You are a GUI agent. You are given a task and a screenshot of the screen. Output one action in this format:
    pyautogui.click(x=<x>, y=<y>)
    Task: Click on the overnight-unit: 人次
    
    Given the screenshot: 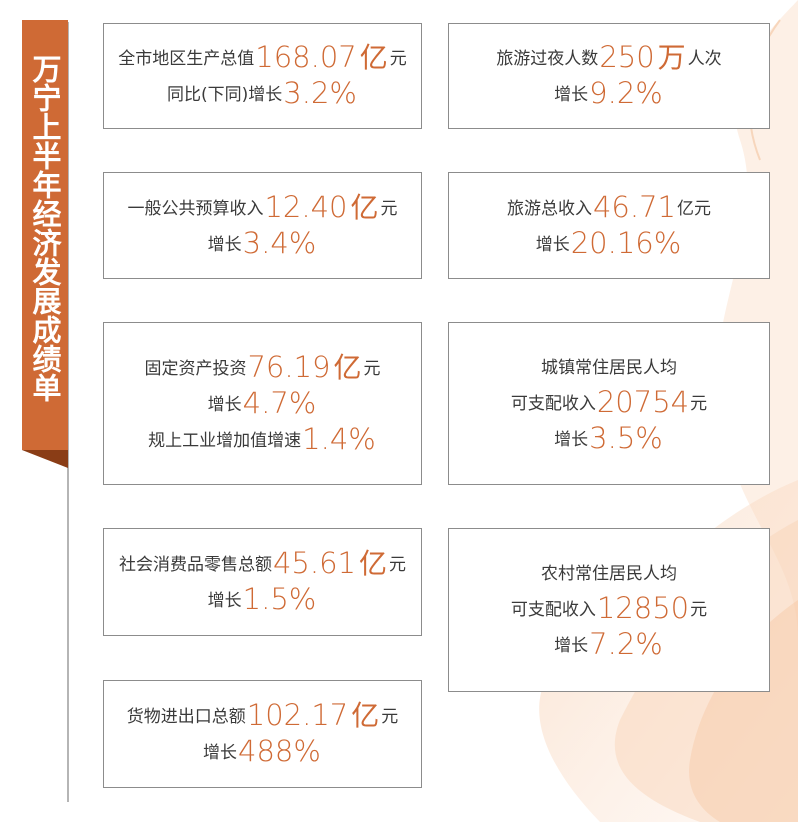 What is the action you would take?
    pyautogui.click(x=704, y=59)
    